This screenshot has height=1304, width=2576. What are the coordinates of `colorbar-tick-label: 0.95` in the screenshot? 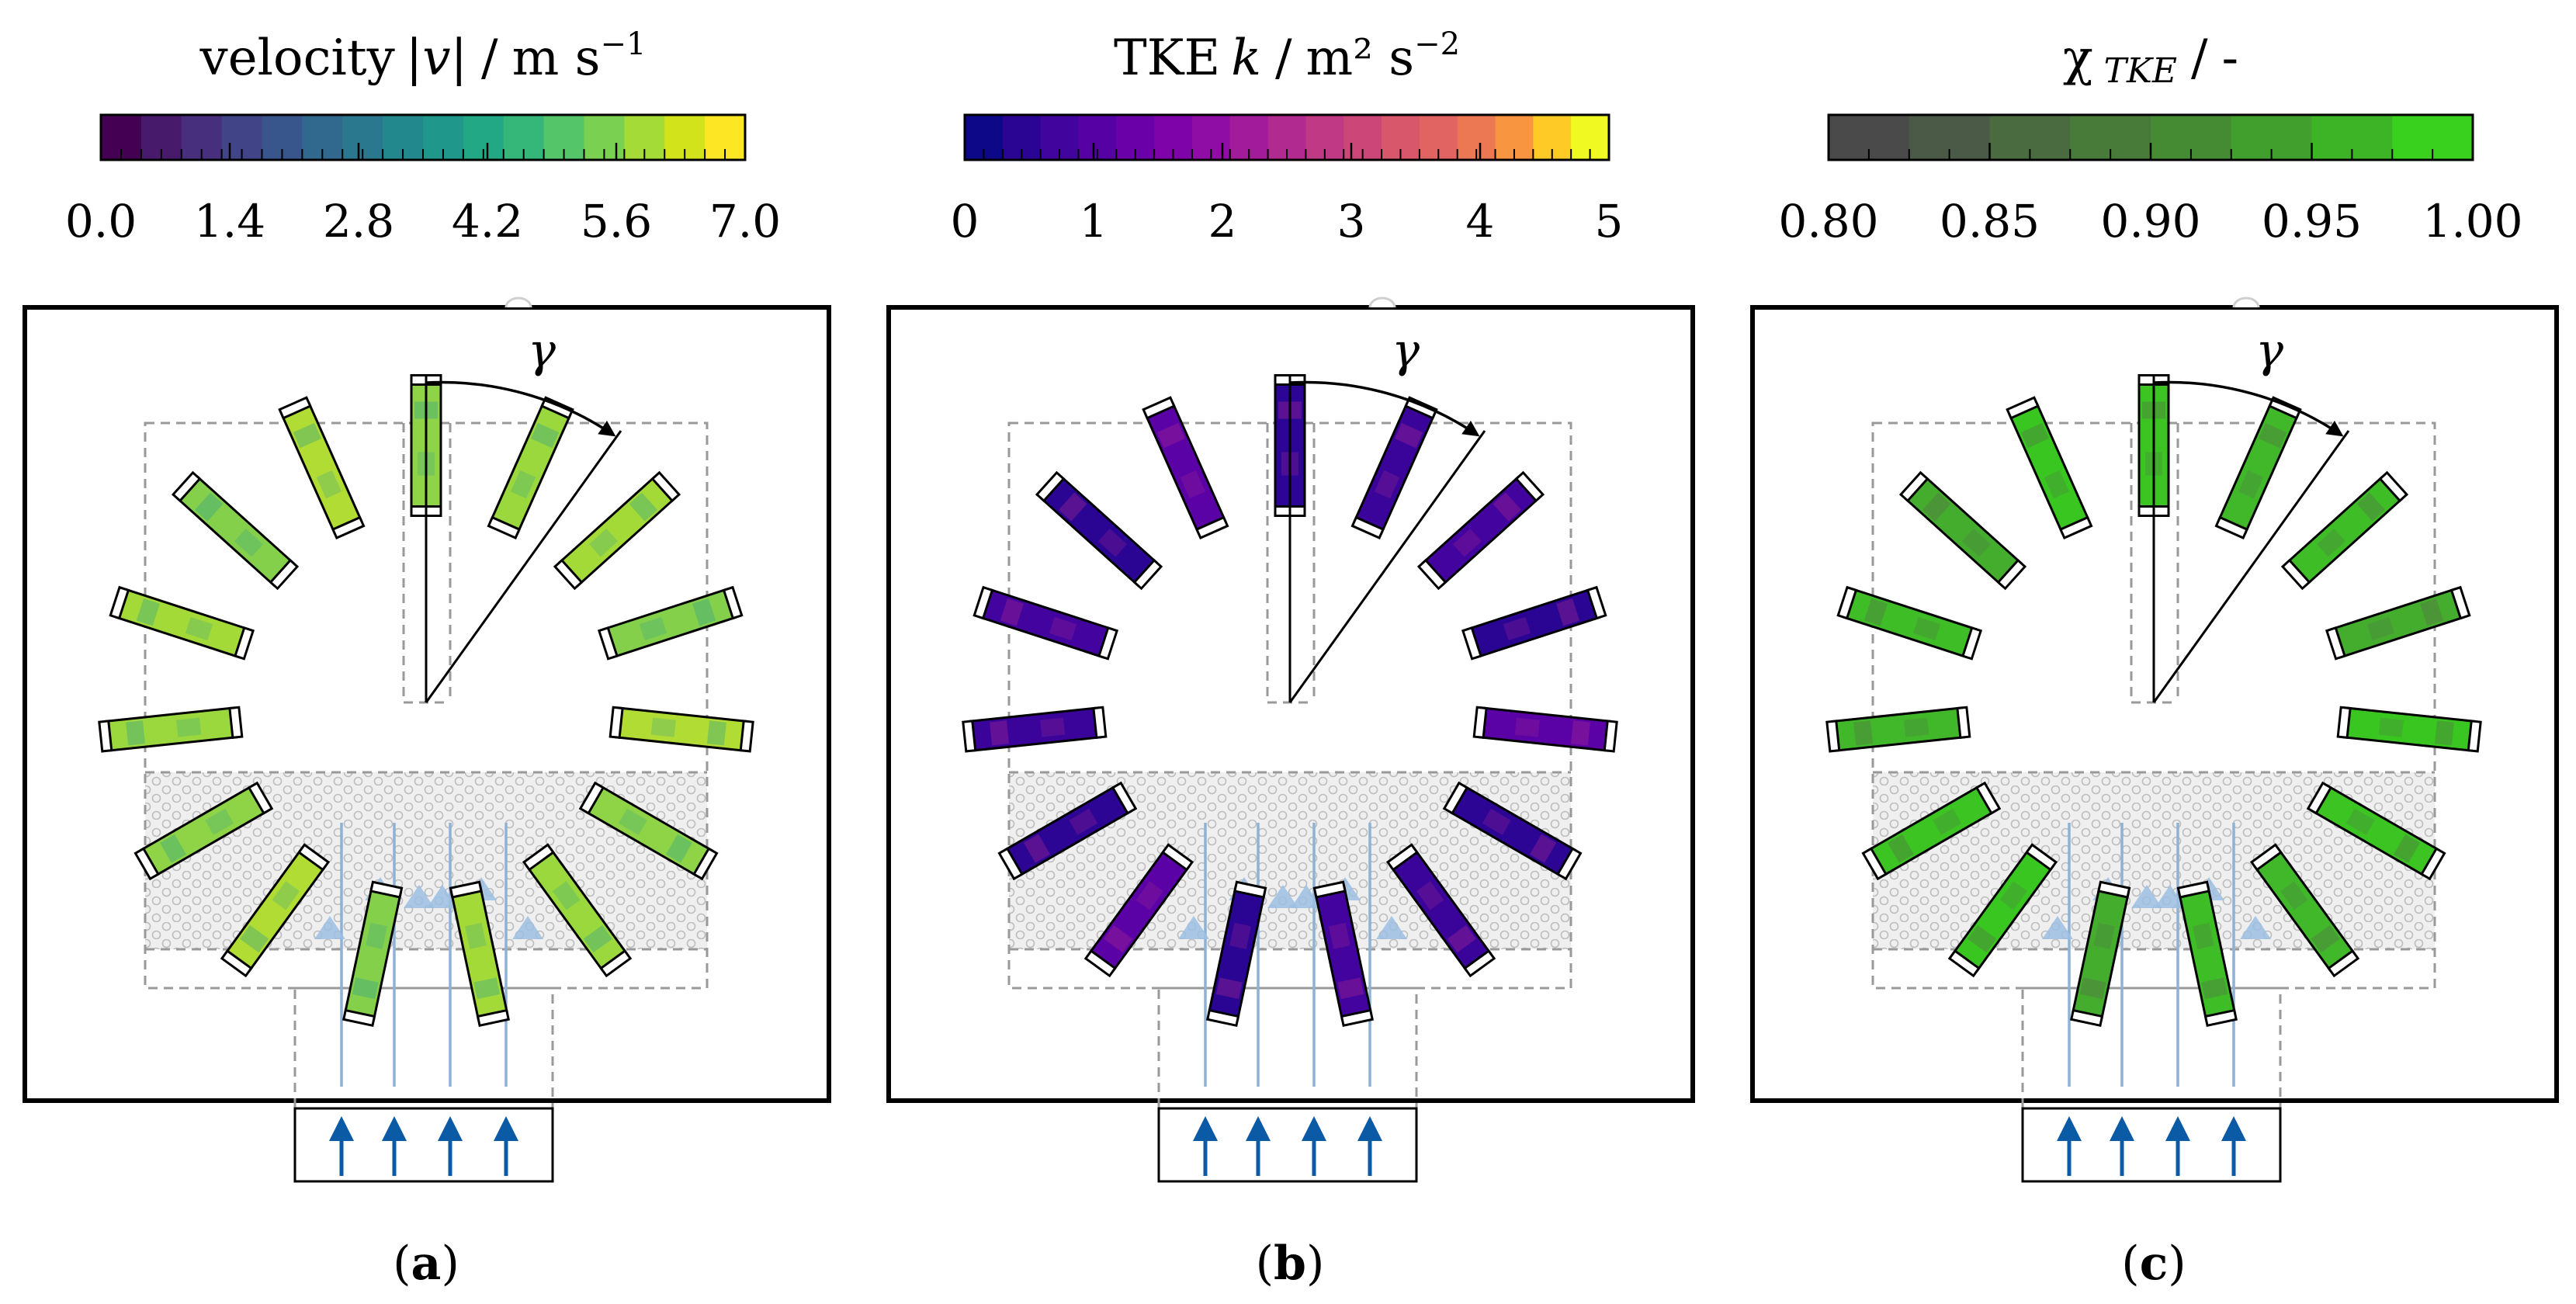 It's located at (2312, 221).